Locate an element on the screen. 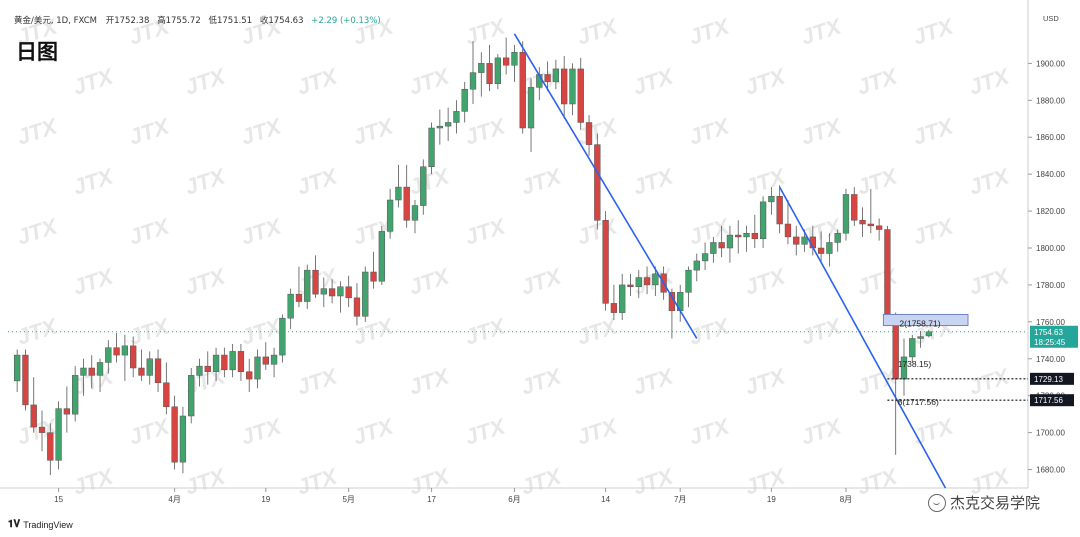 This screenshot has height=537, width=1080. x-tick-label: 4月 is located at coordinates (174, 499).